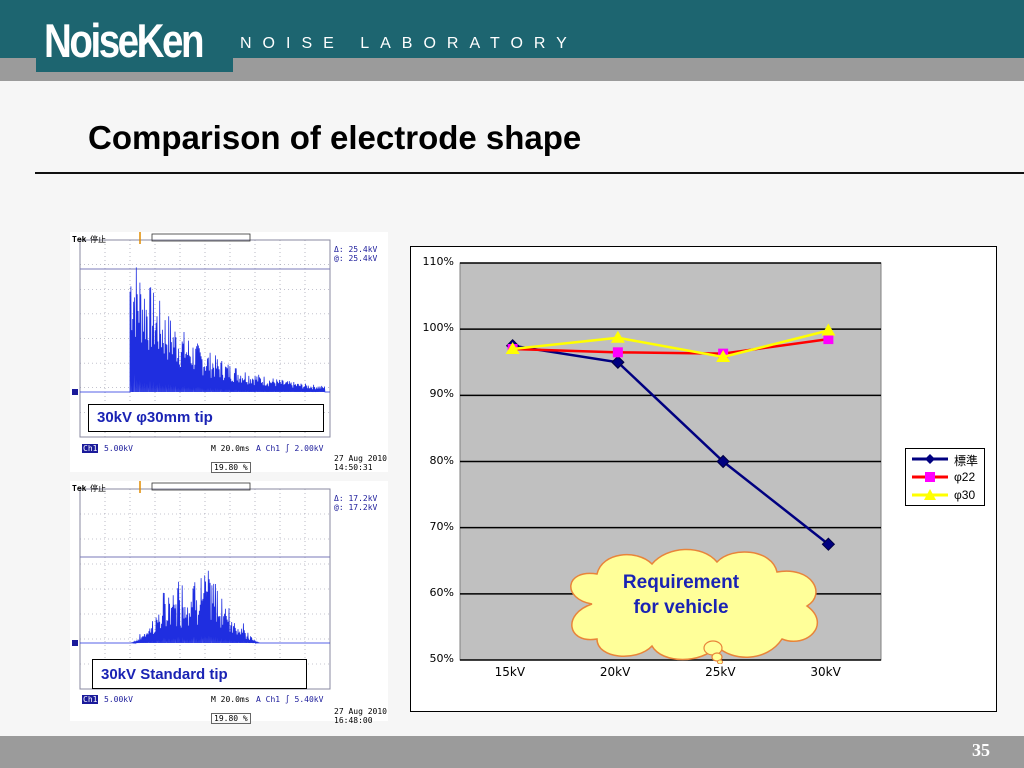 The image size is (1024, 768). I want to click on scope1-run-state: 停止, so click(98, 239).